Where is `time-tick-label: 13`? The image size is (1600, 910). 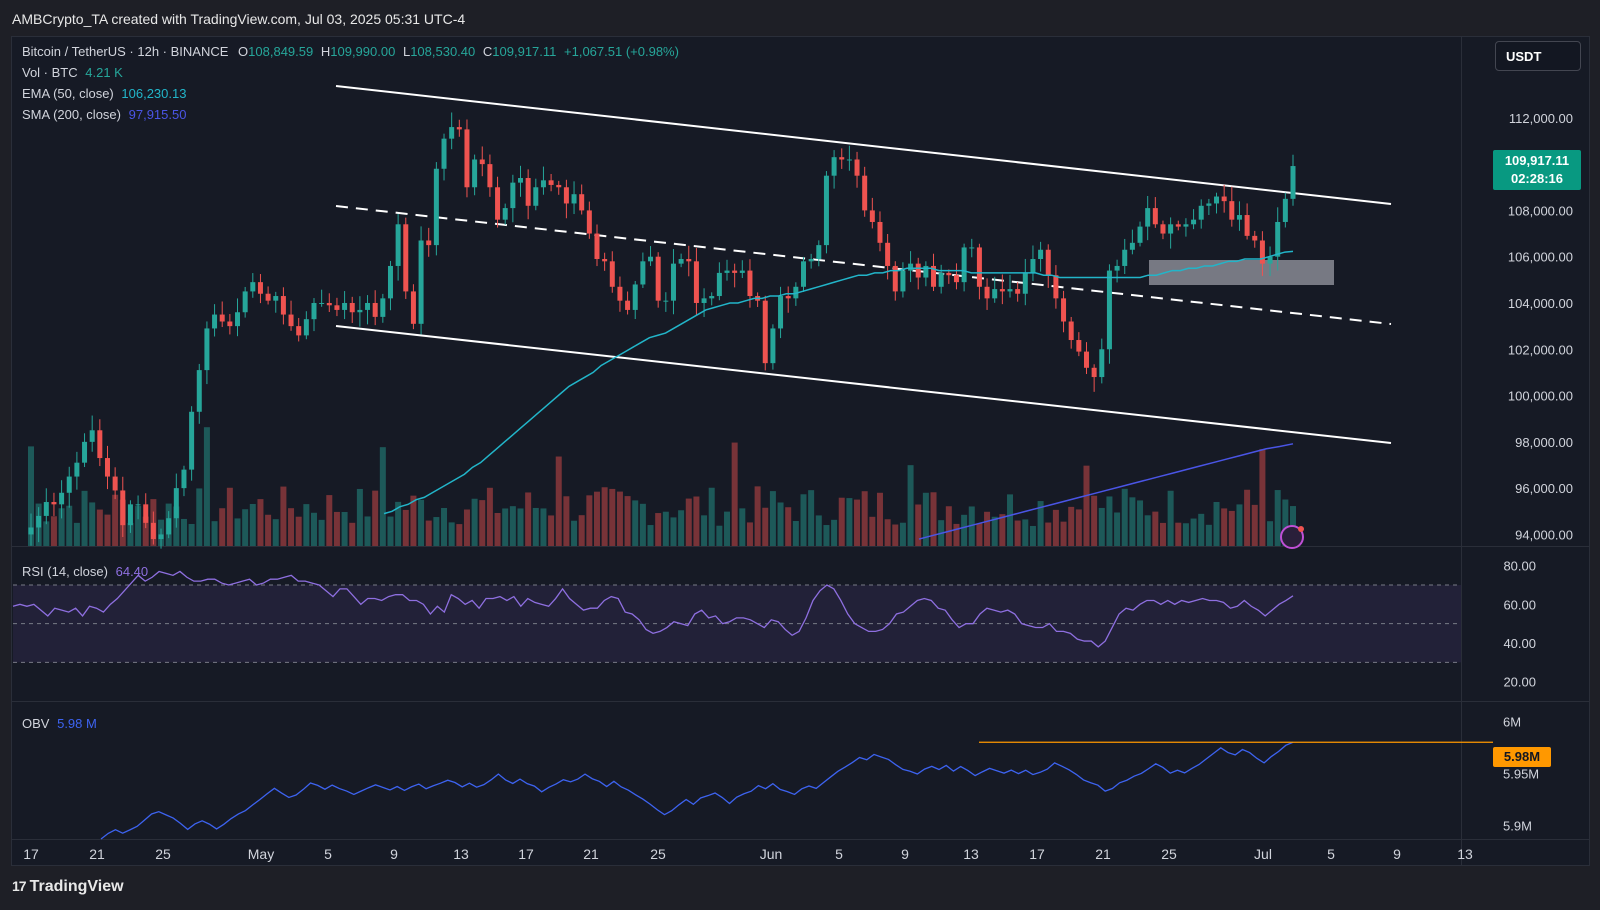 time-tick-label: 13 is located at coordinates (461, 854).